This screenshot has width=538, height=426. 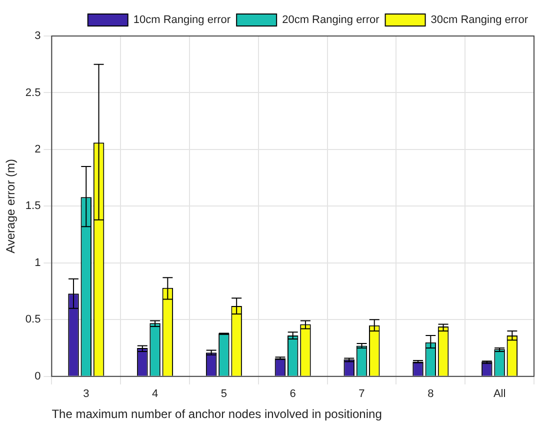 What do you see at coordinates (11, 206) in the screenshot?
I see `y-axis-title: Average error (m)` at bounding box center [11, 206].